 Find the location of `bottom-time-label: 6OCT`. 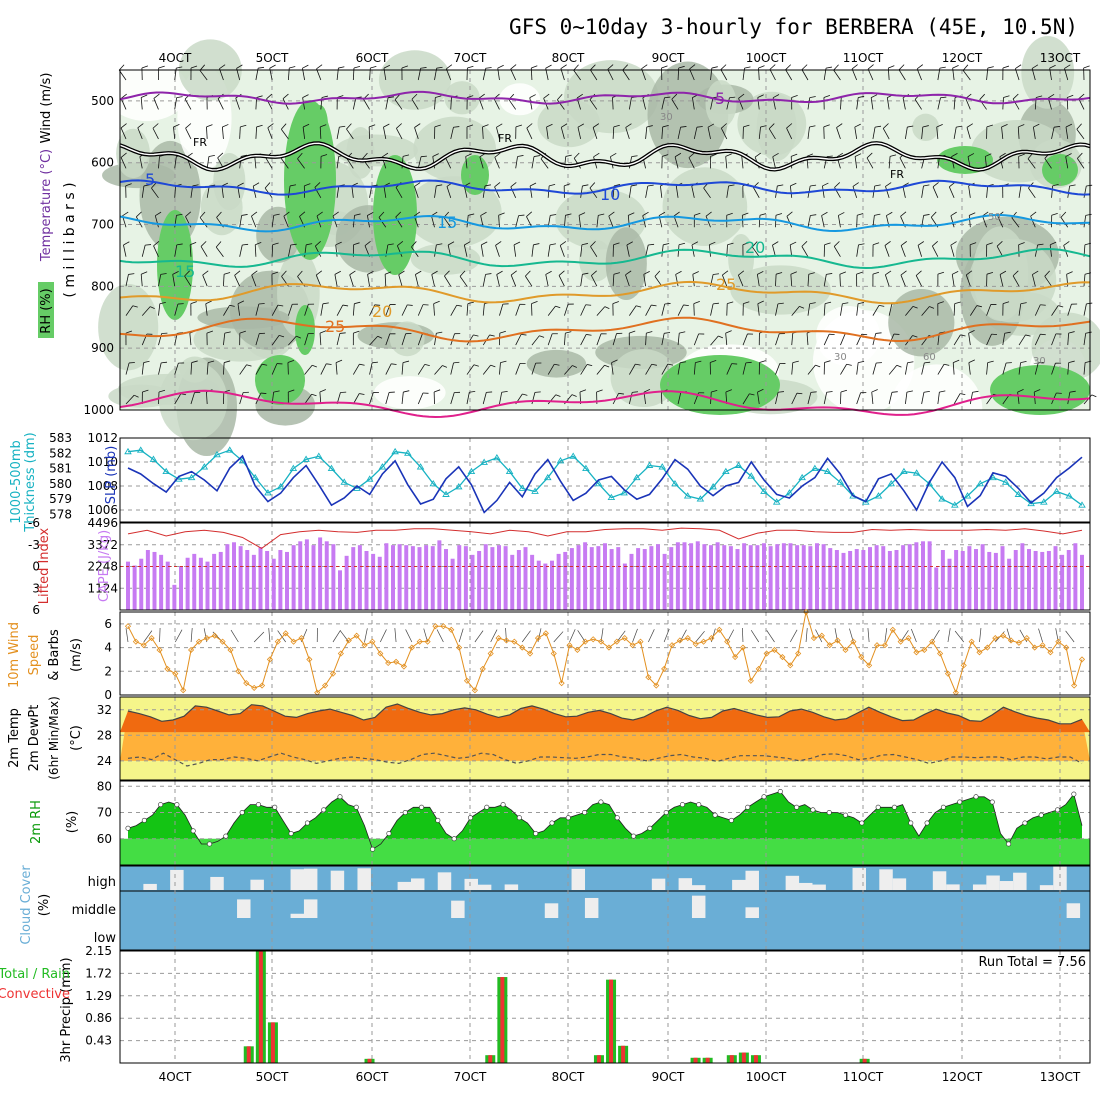

bottom-time-label: 6OCT is located at coordinates (372, 1077).